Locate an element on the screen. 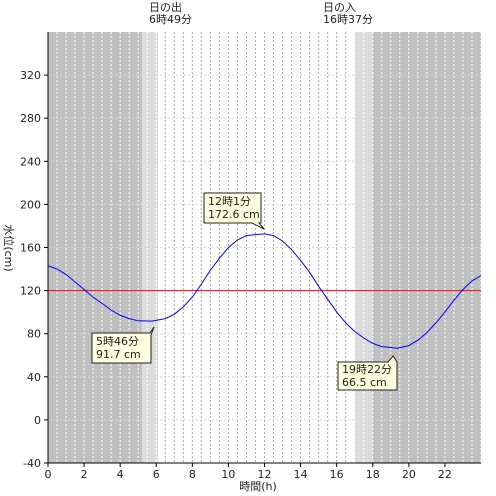 The width and height of the screenshot is (496, 496). x-tick-label: 6 is located at coordinates (156, 474).